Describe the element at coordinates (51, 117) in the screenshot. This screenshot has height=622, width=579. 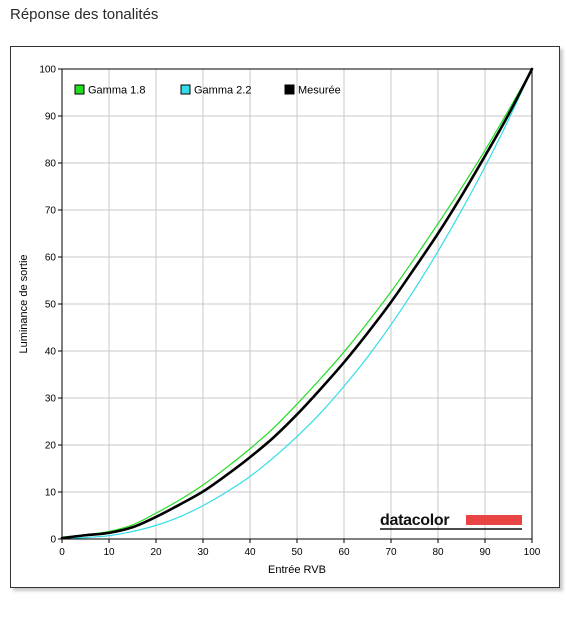
I see `y-tick-label: 90` at that location.